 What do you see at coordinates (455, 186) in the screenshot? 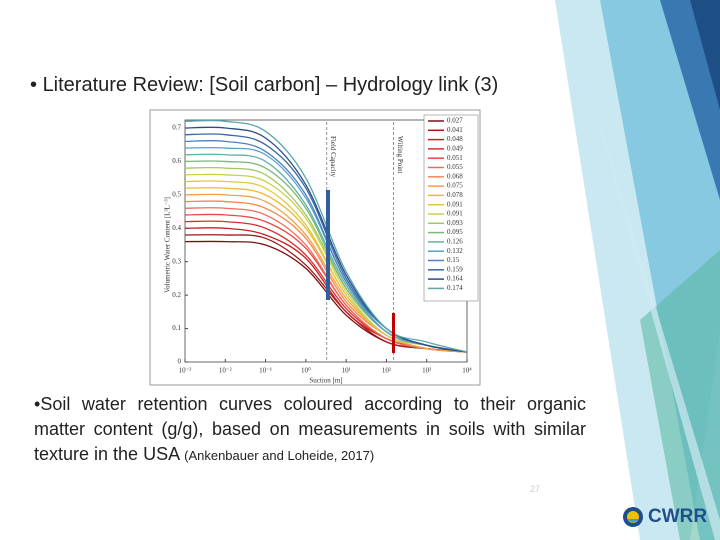
I see `legend-label: 0.075` at bounding box center [455, 186].